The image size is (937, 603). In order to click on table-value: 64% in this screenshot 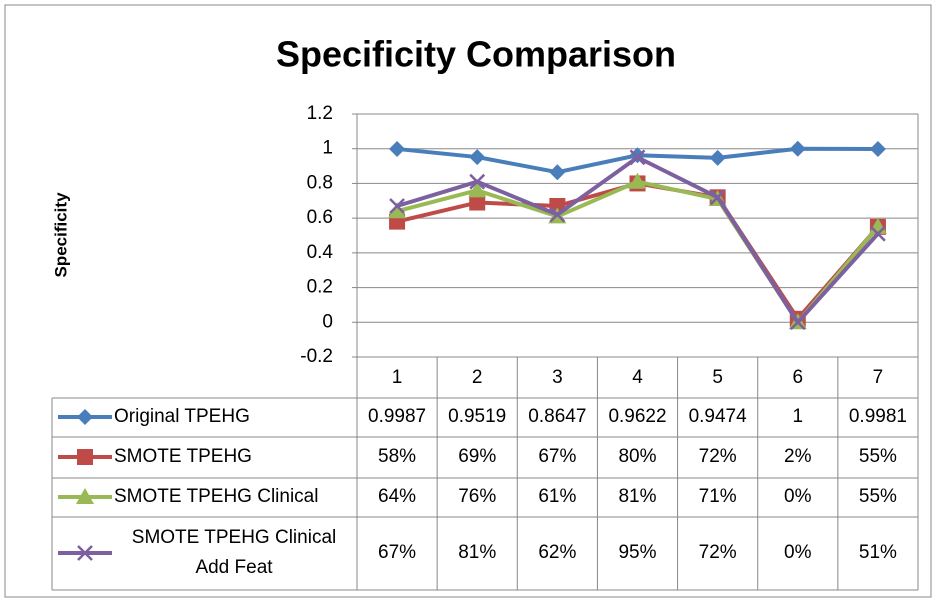, I will do `click(397, 496)`.